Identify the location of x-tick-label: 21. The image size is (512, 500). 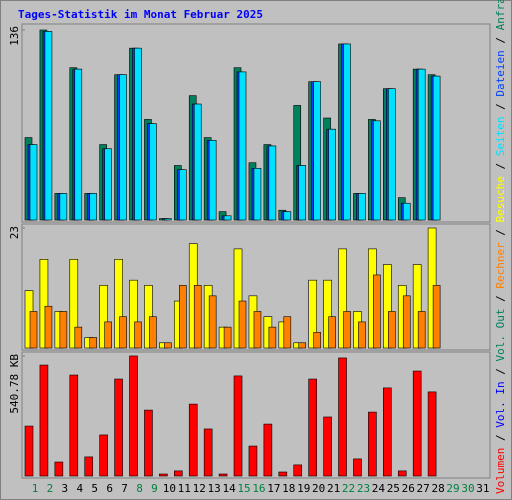
(333, 488).